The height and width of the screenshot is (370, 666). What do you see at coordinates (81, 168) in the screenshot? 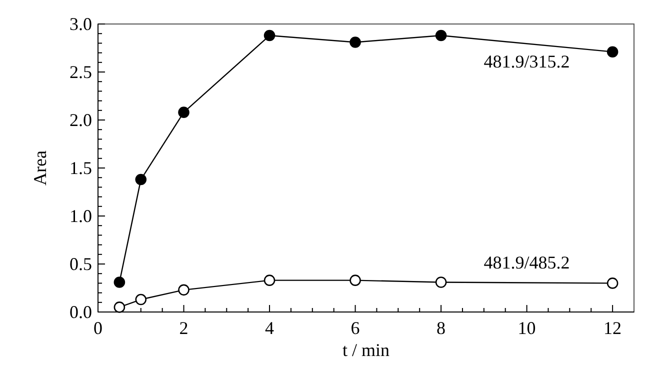
I see `y-tick-label: 1.5` at bounding box center [81, 168].